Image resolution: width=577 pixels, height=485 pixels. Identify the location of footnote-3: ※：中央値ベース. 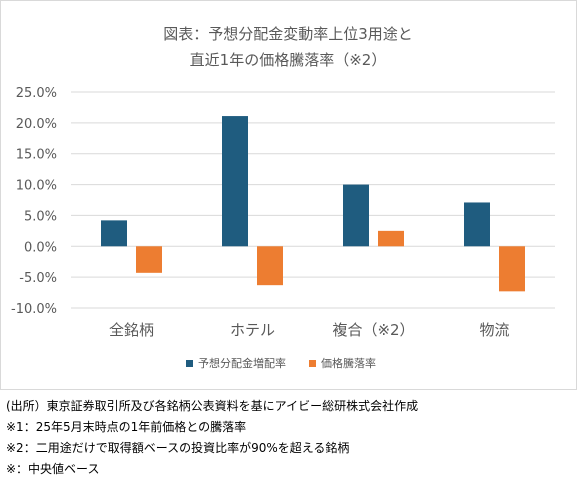
(53, 469).